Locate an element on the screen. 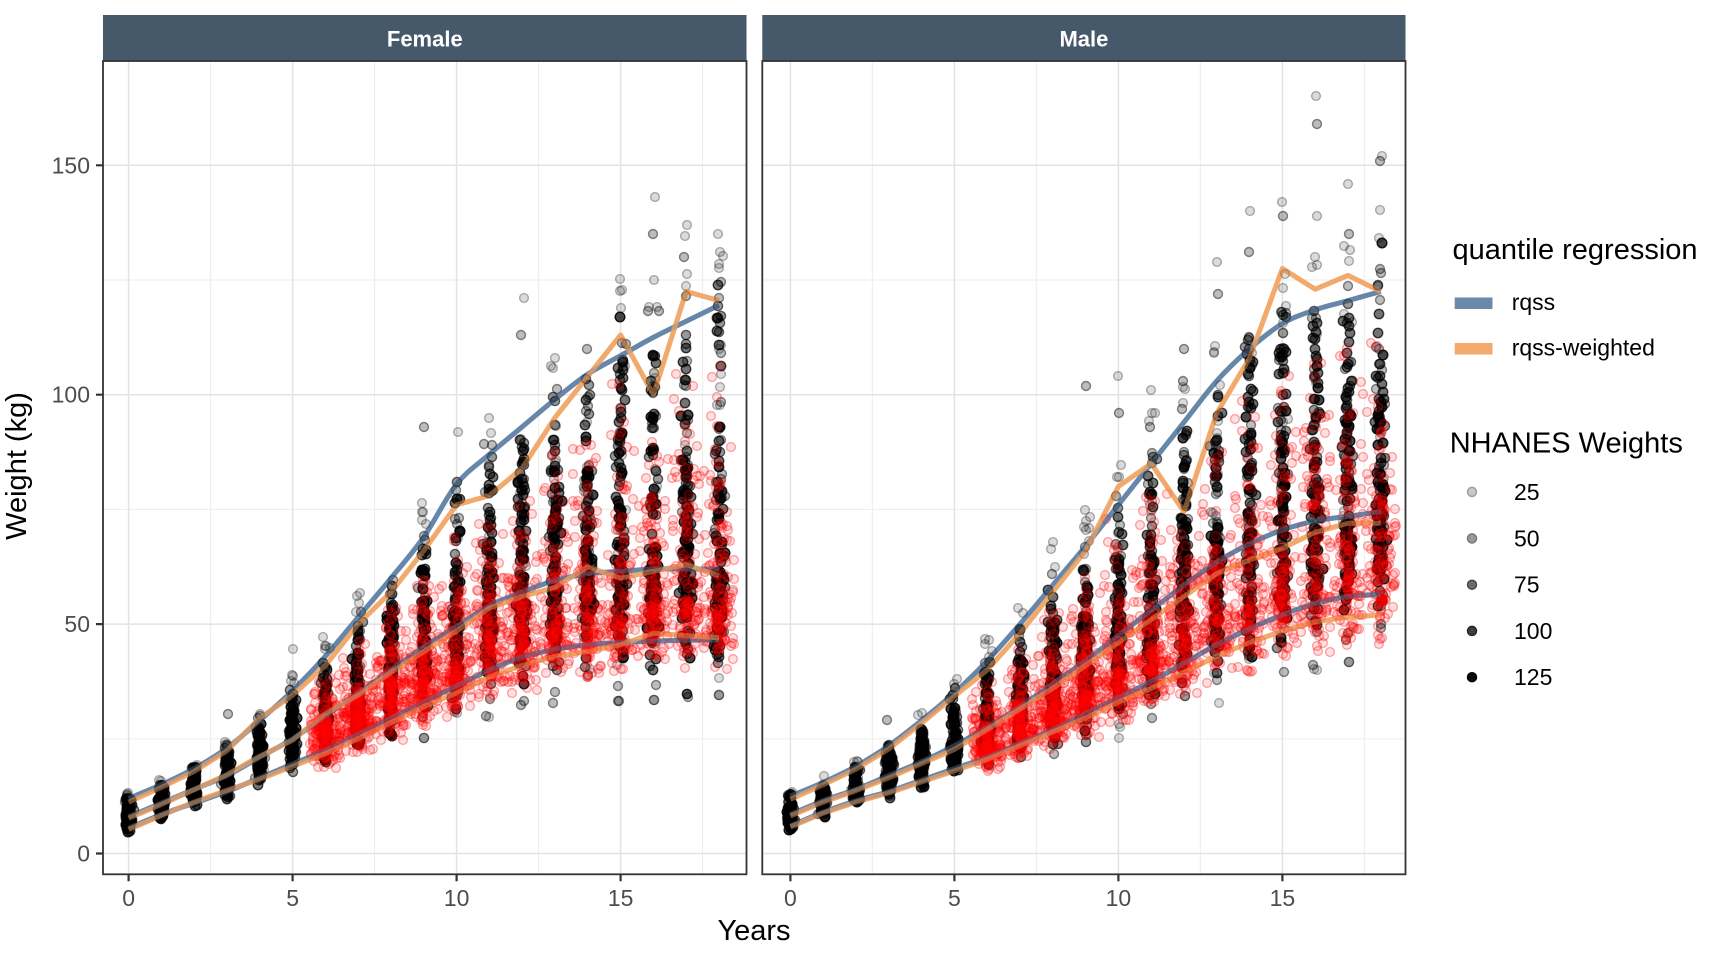 The width and height of the screenshot is (1728, 960). svg-text: Female is located at coordinates (425, 39).